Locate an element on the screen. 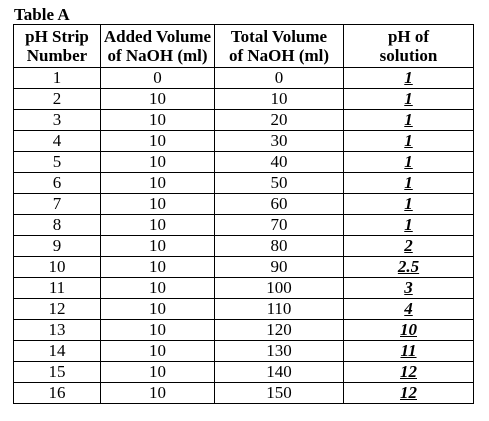  cell-strip-number: 4 is located at coordinates (57, 141).